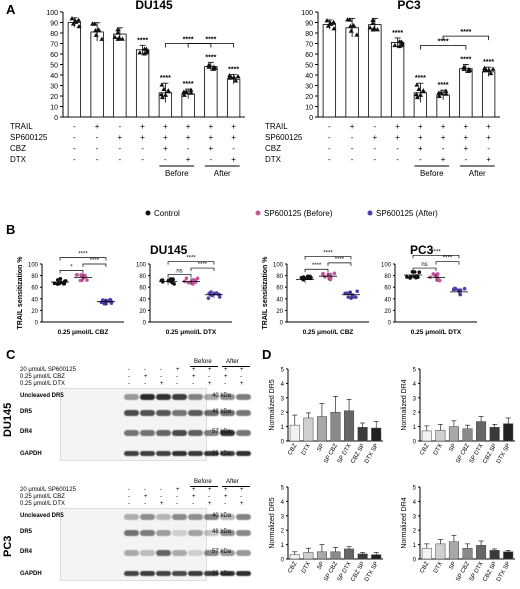 The width and height of the screenshot is (520, 589). Describe the element at coordinates (167, 213) in the screenshot. I see `legend-label: Control` at that location.